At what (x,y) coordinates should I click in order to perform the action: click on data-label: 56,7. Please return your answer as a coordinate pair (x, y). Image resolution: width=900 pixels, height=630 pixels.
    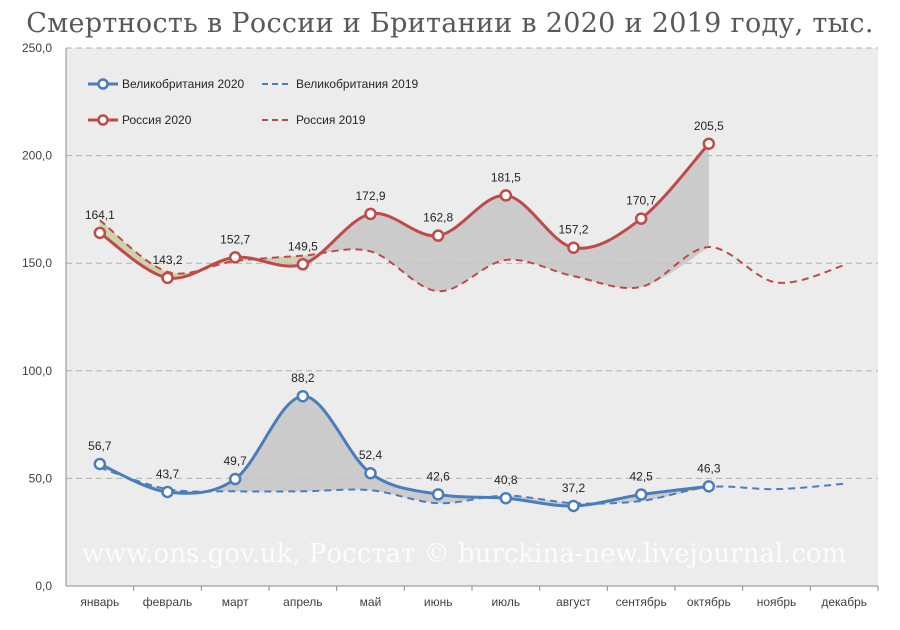
    Looking at the image, I should click on (100, 446).